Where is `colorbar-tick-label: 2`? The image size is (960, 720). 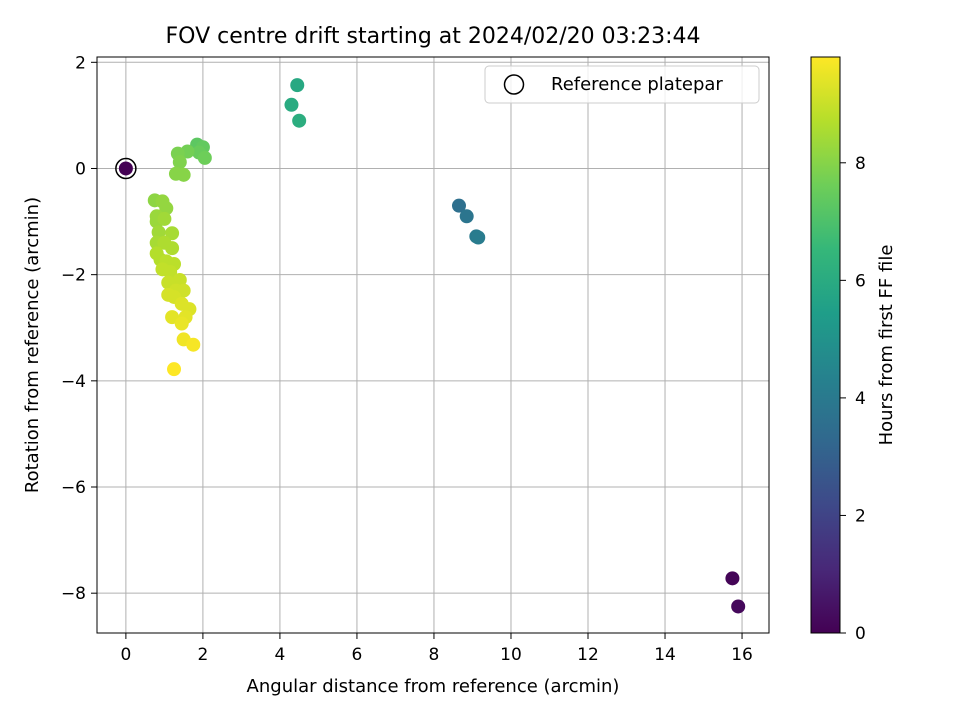
colorbar-tick-label: 2 is located at coordinates (860, 516).